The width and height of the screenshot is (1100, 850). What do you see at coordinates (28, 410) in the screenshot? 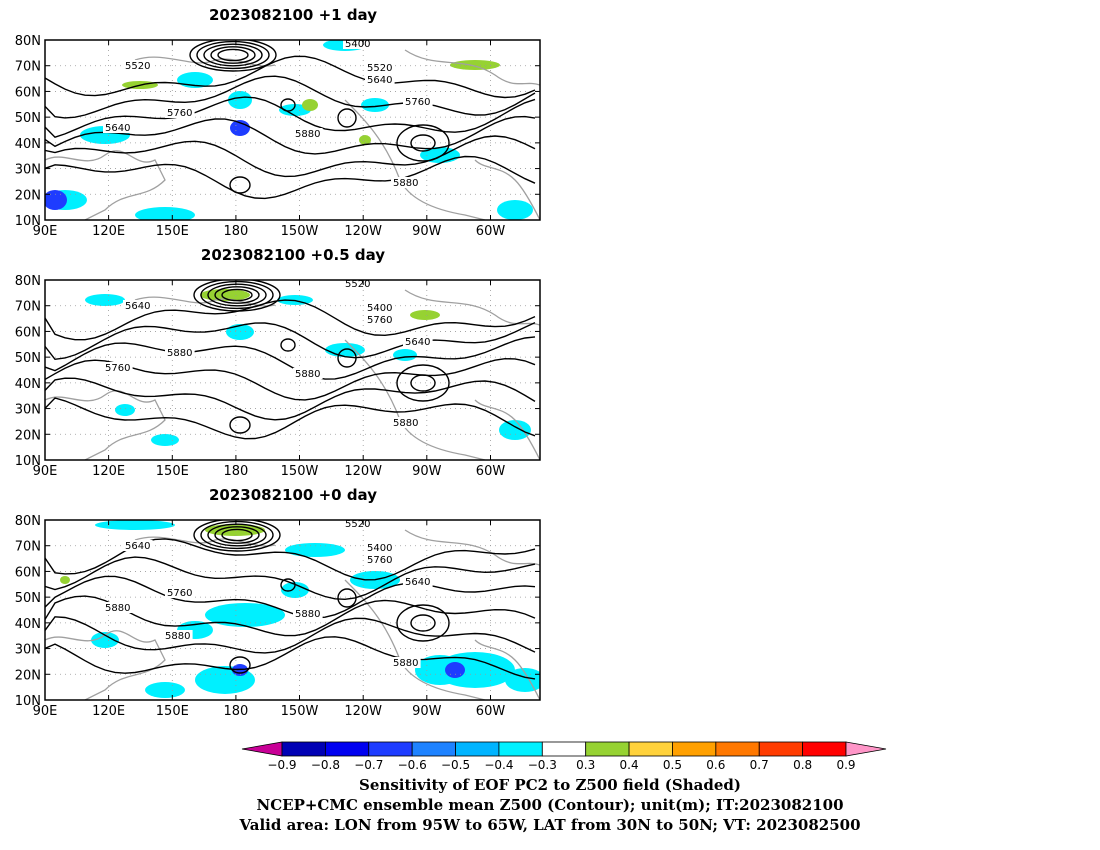
I see `y-tick-label: 30N` at bounding box center [28, 410].